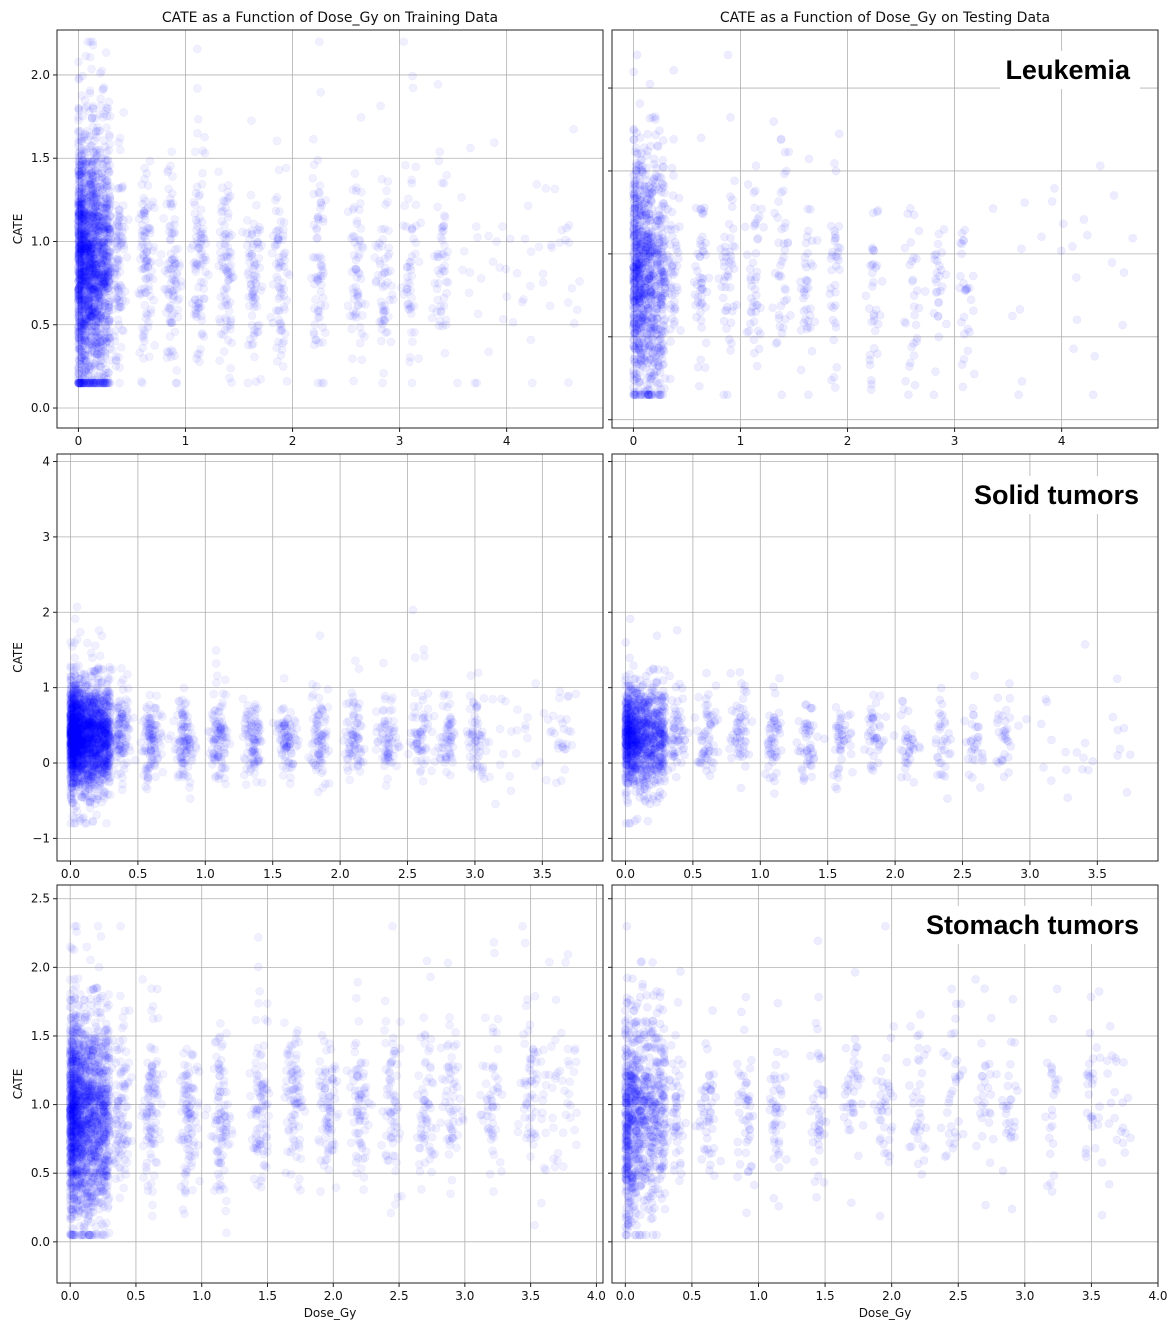 The image size is (1168, 1323). I want to click on points-group, so click(329, 212).